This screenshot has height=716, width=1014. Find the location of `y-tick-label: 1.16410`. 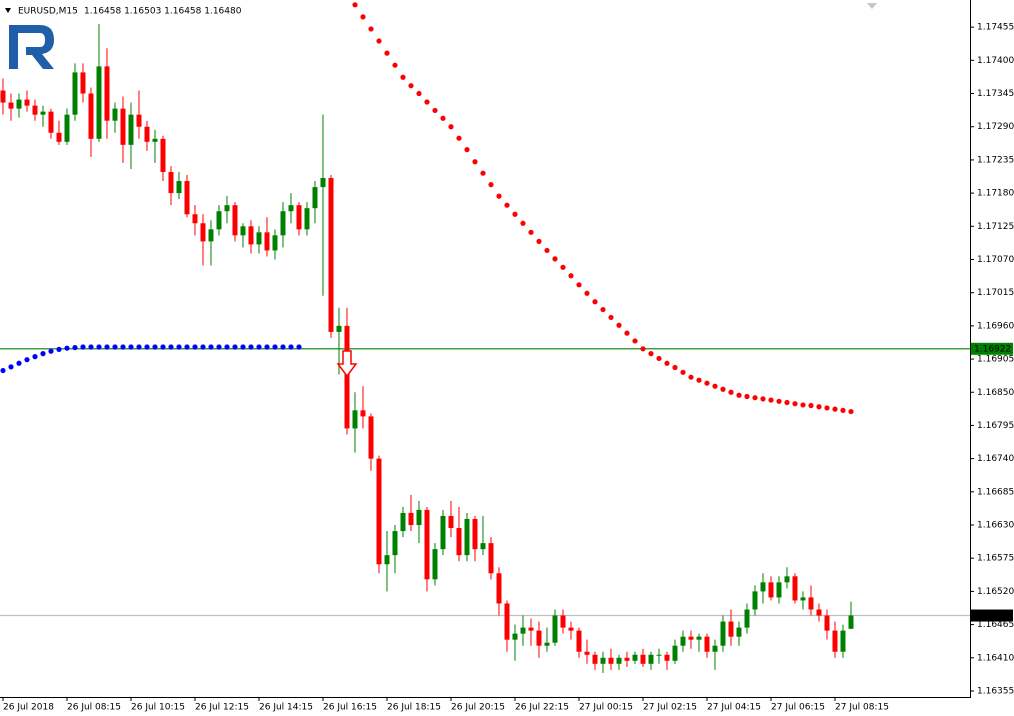

y-tick-label: 1.16410 is located at coordinates (995, 658).